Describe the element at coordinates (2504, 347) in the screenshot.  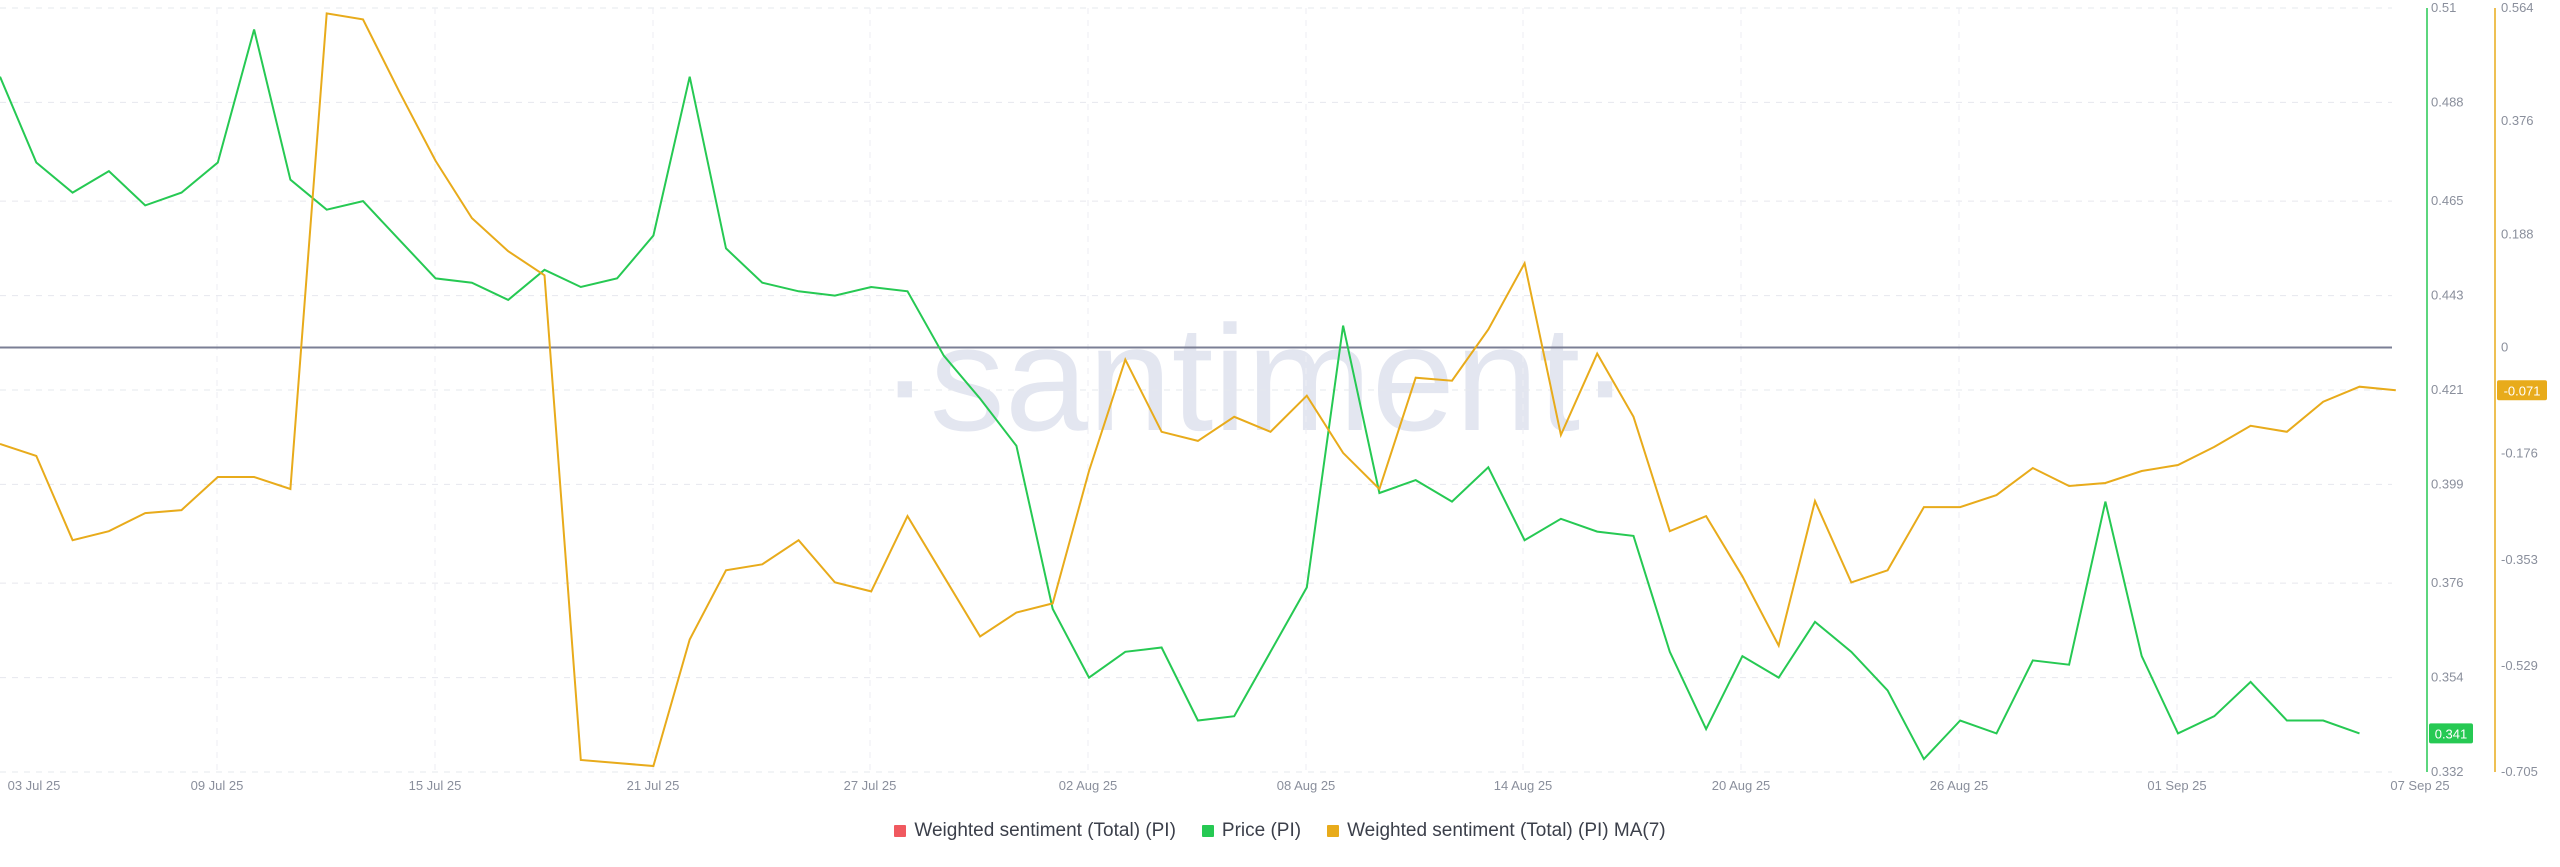
I see `sentiment-tick-label: 0` at that location.